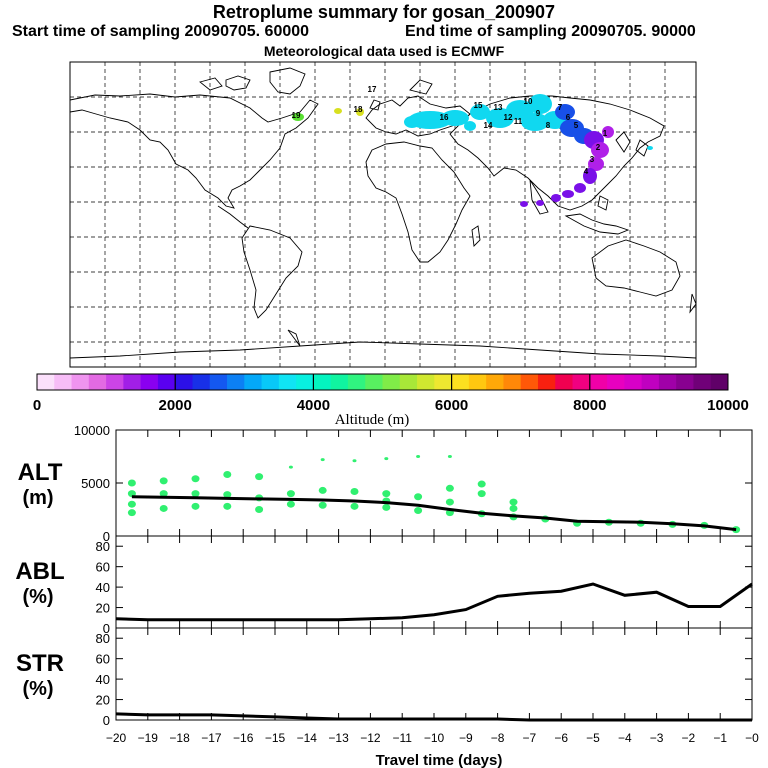  What do you see at coordinates (561, 738) in the screenshot?
I see `x-tick-label: −6` at bounding box center [561, 738].